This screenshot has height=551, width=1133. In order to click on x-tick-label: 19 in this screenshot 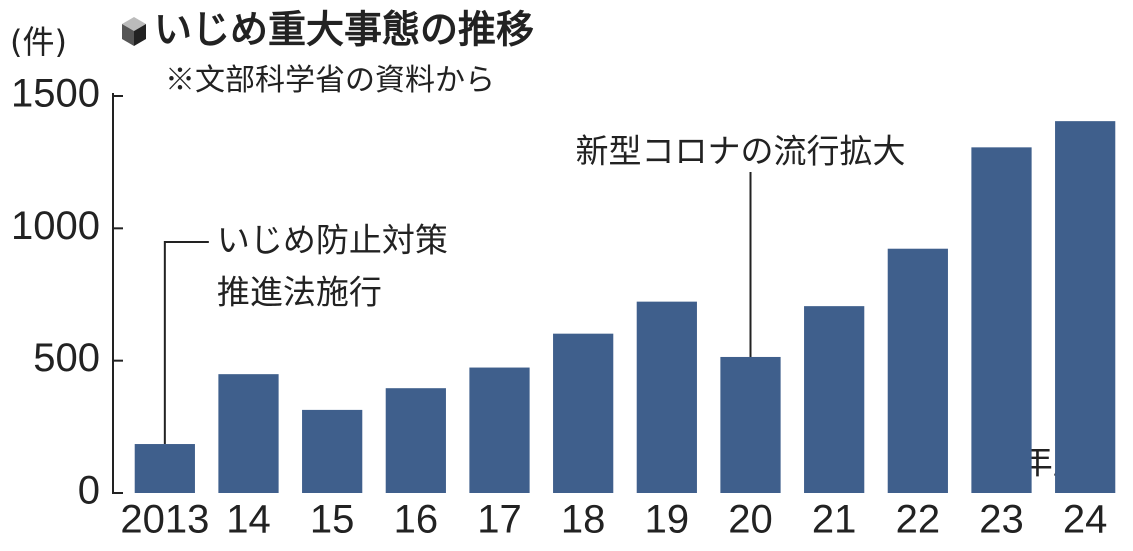, I will do `click(667, 520)`.